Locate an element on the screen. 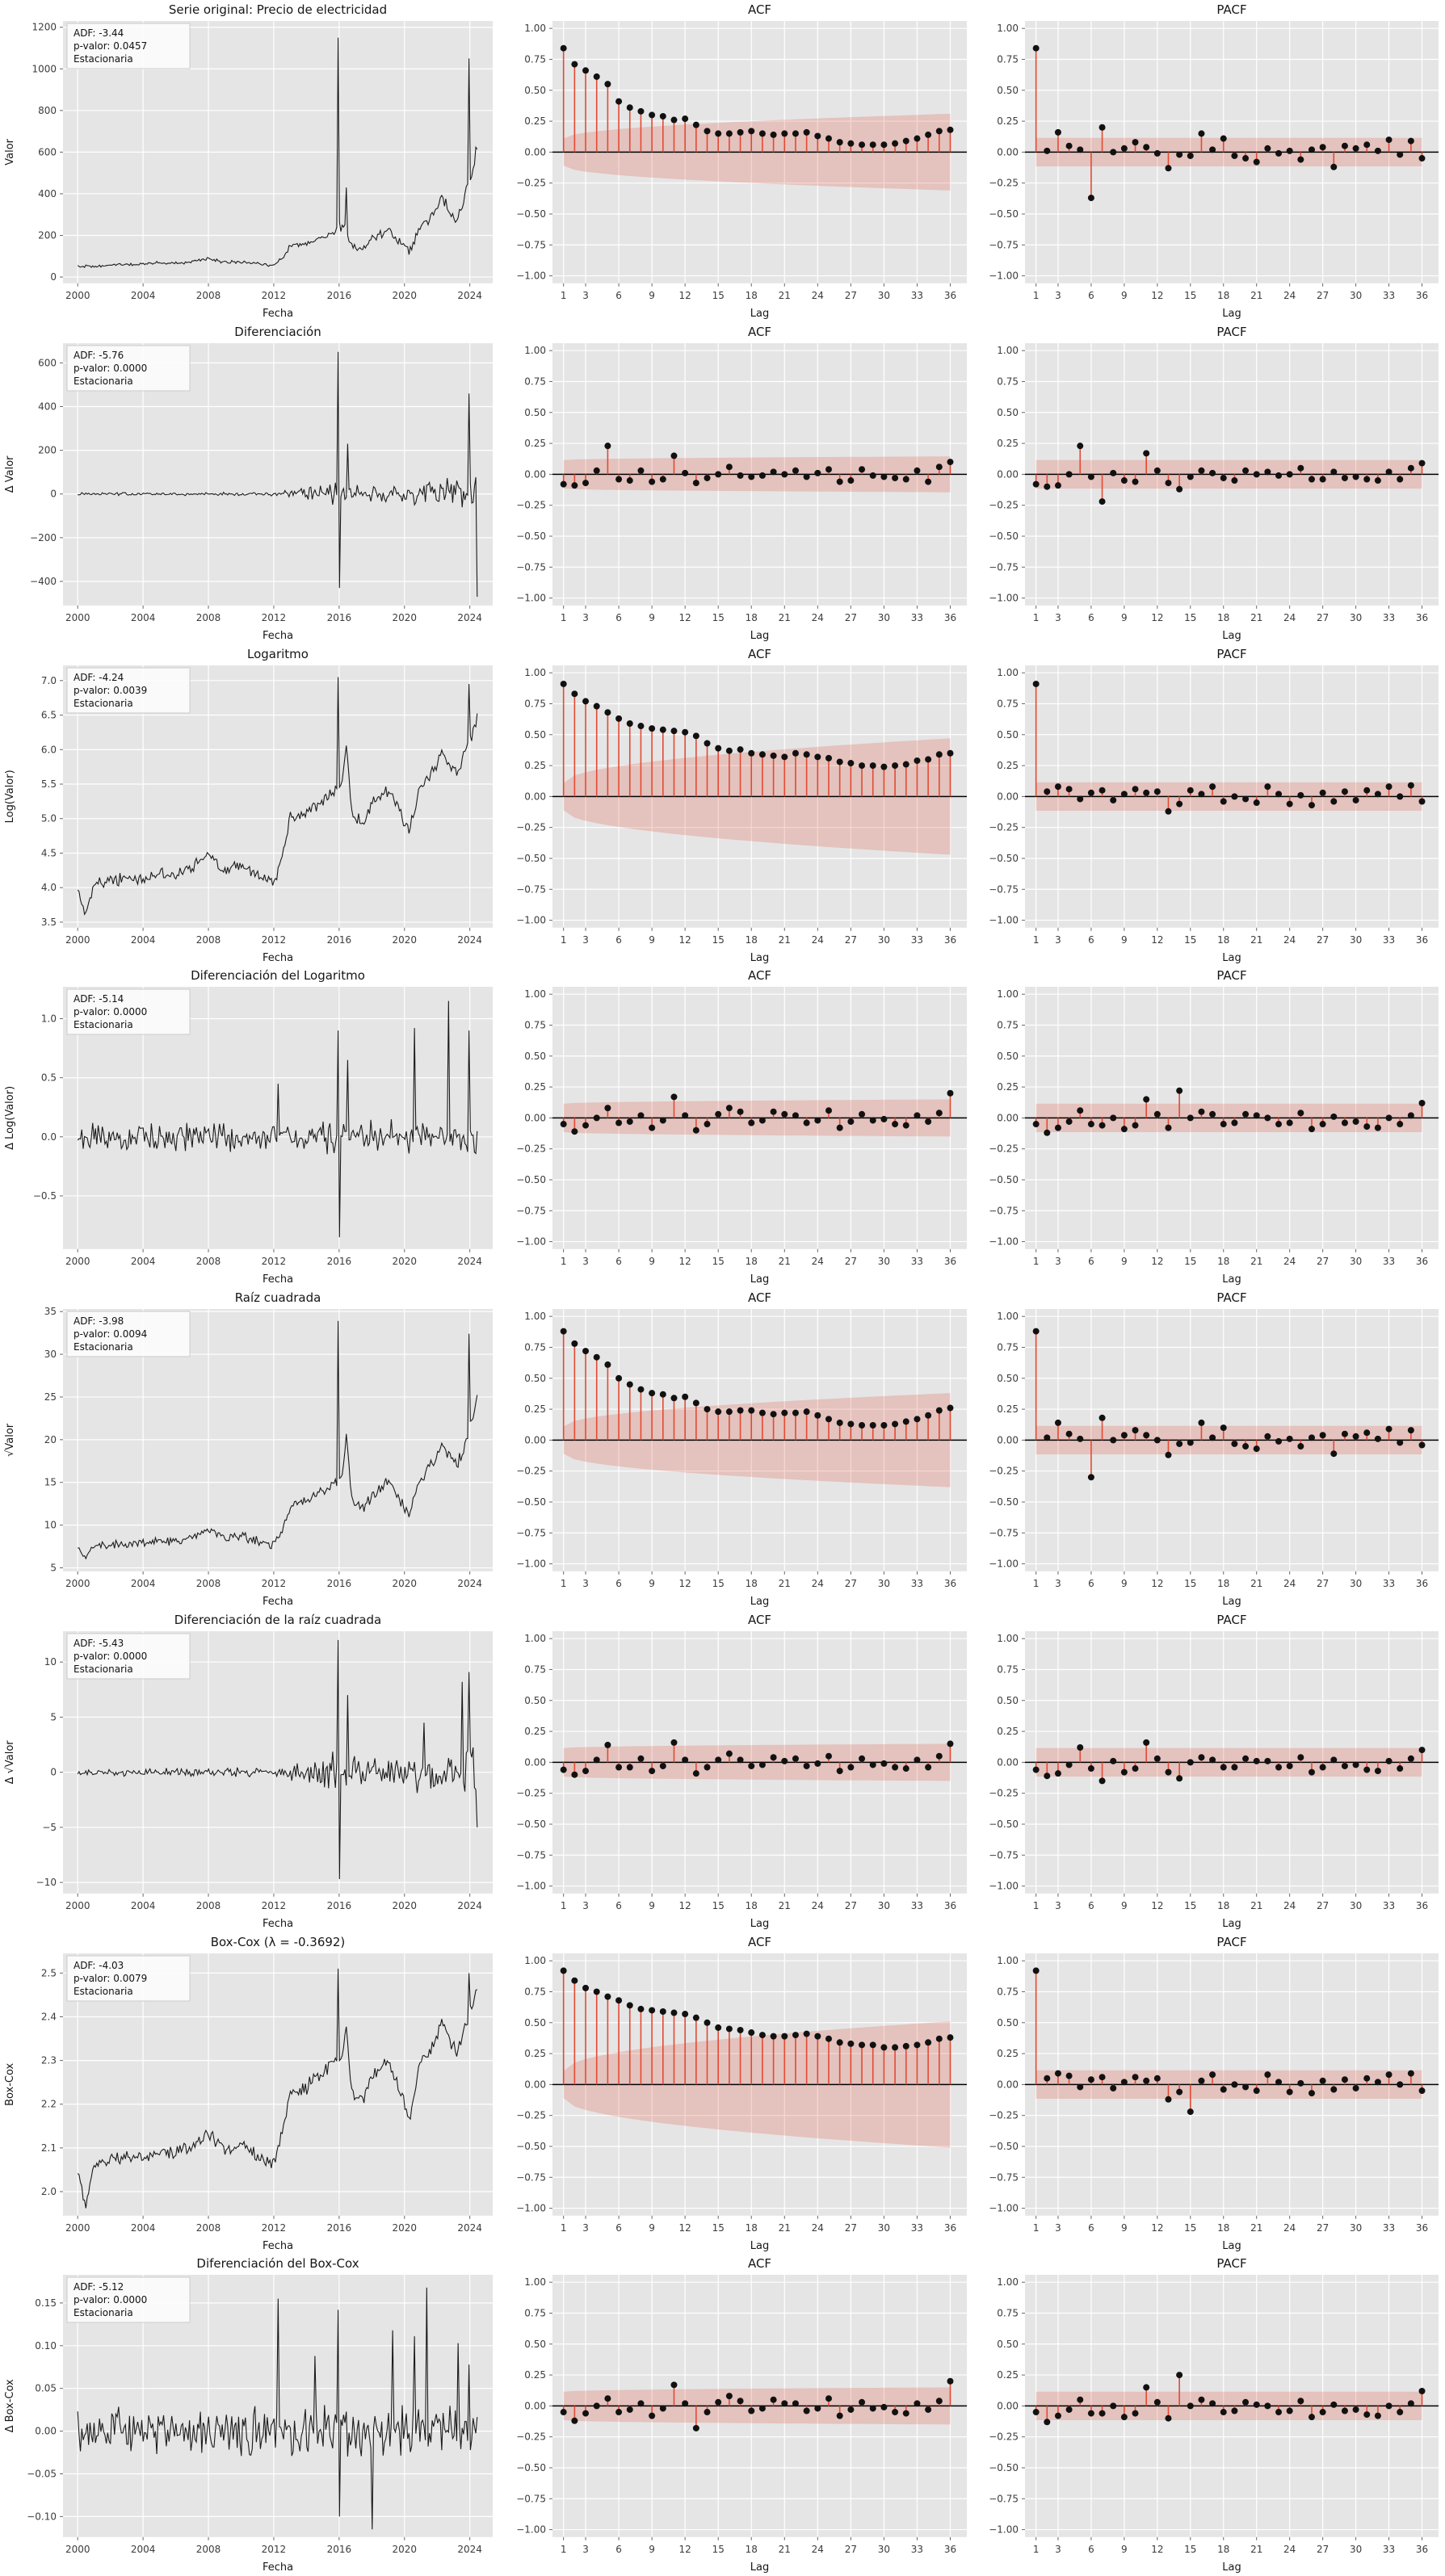  x-tick-label: 24 is located at coordinates (1289, 1261).